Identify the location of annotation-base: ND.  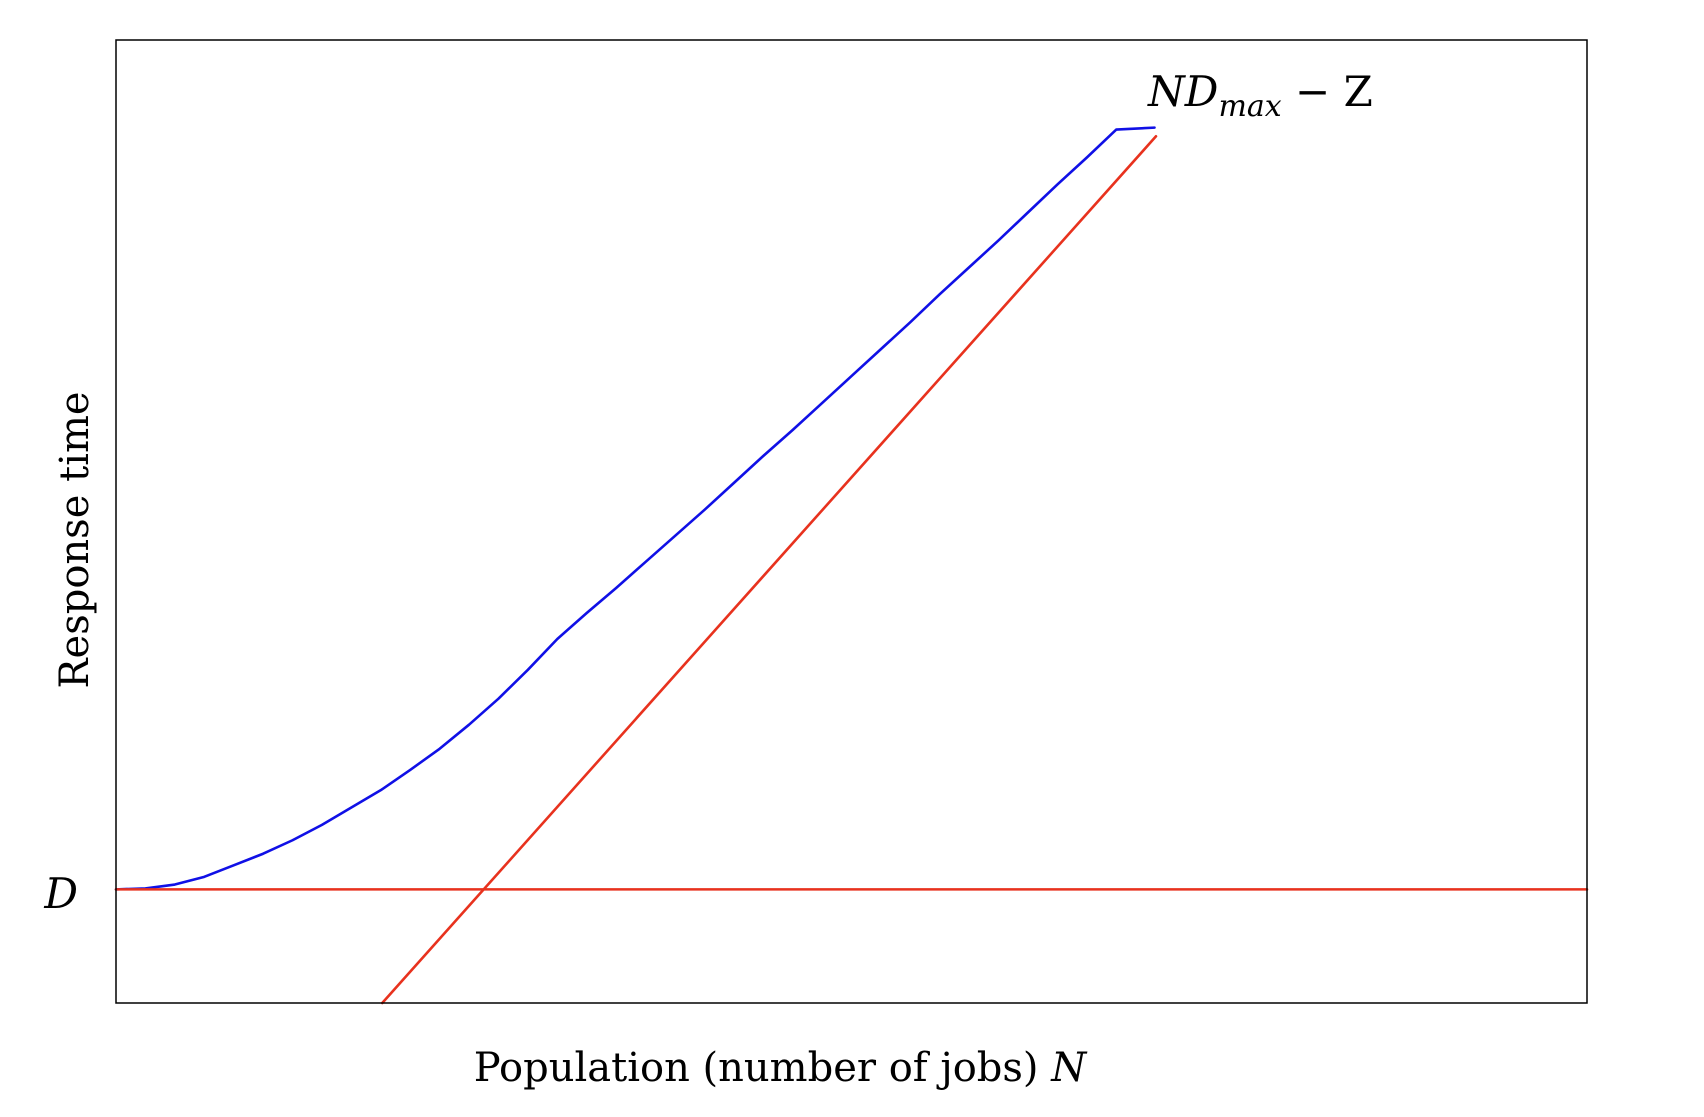
(1182, 91).